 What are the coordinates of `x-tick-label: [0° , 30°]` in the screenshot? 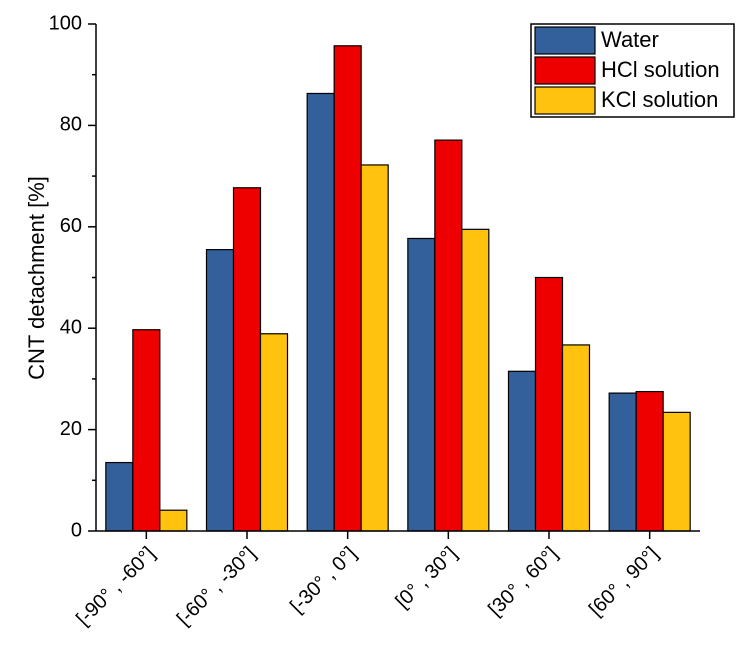 It's located at (426, 578).